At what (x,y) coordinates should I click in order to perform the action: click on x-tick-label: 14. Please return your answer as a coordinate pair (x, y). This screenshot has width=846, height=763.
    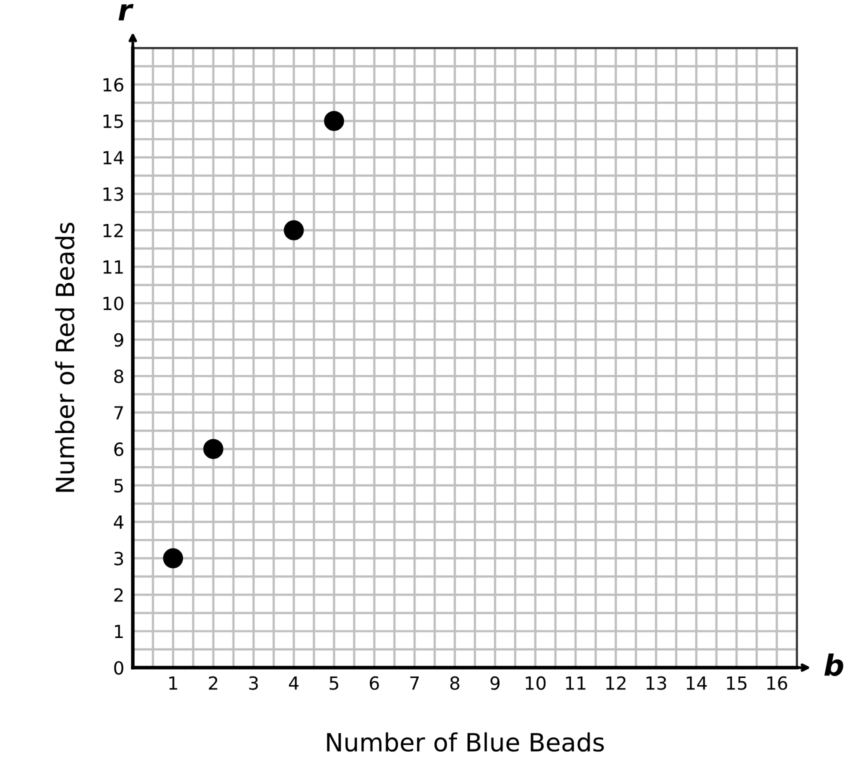
    Looking at the image, I should click on (696, 683).